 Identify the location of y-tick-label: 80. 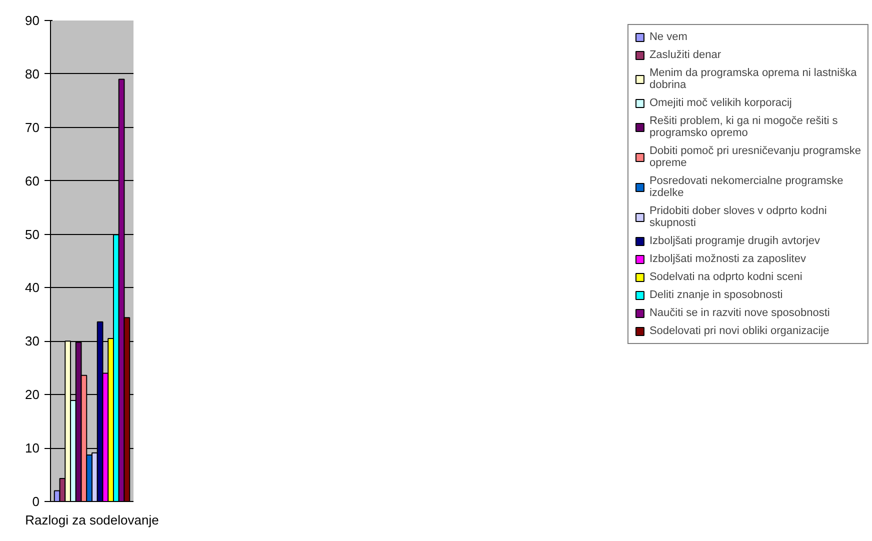
(32, 74).